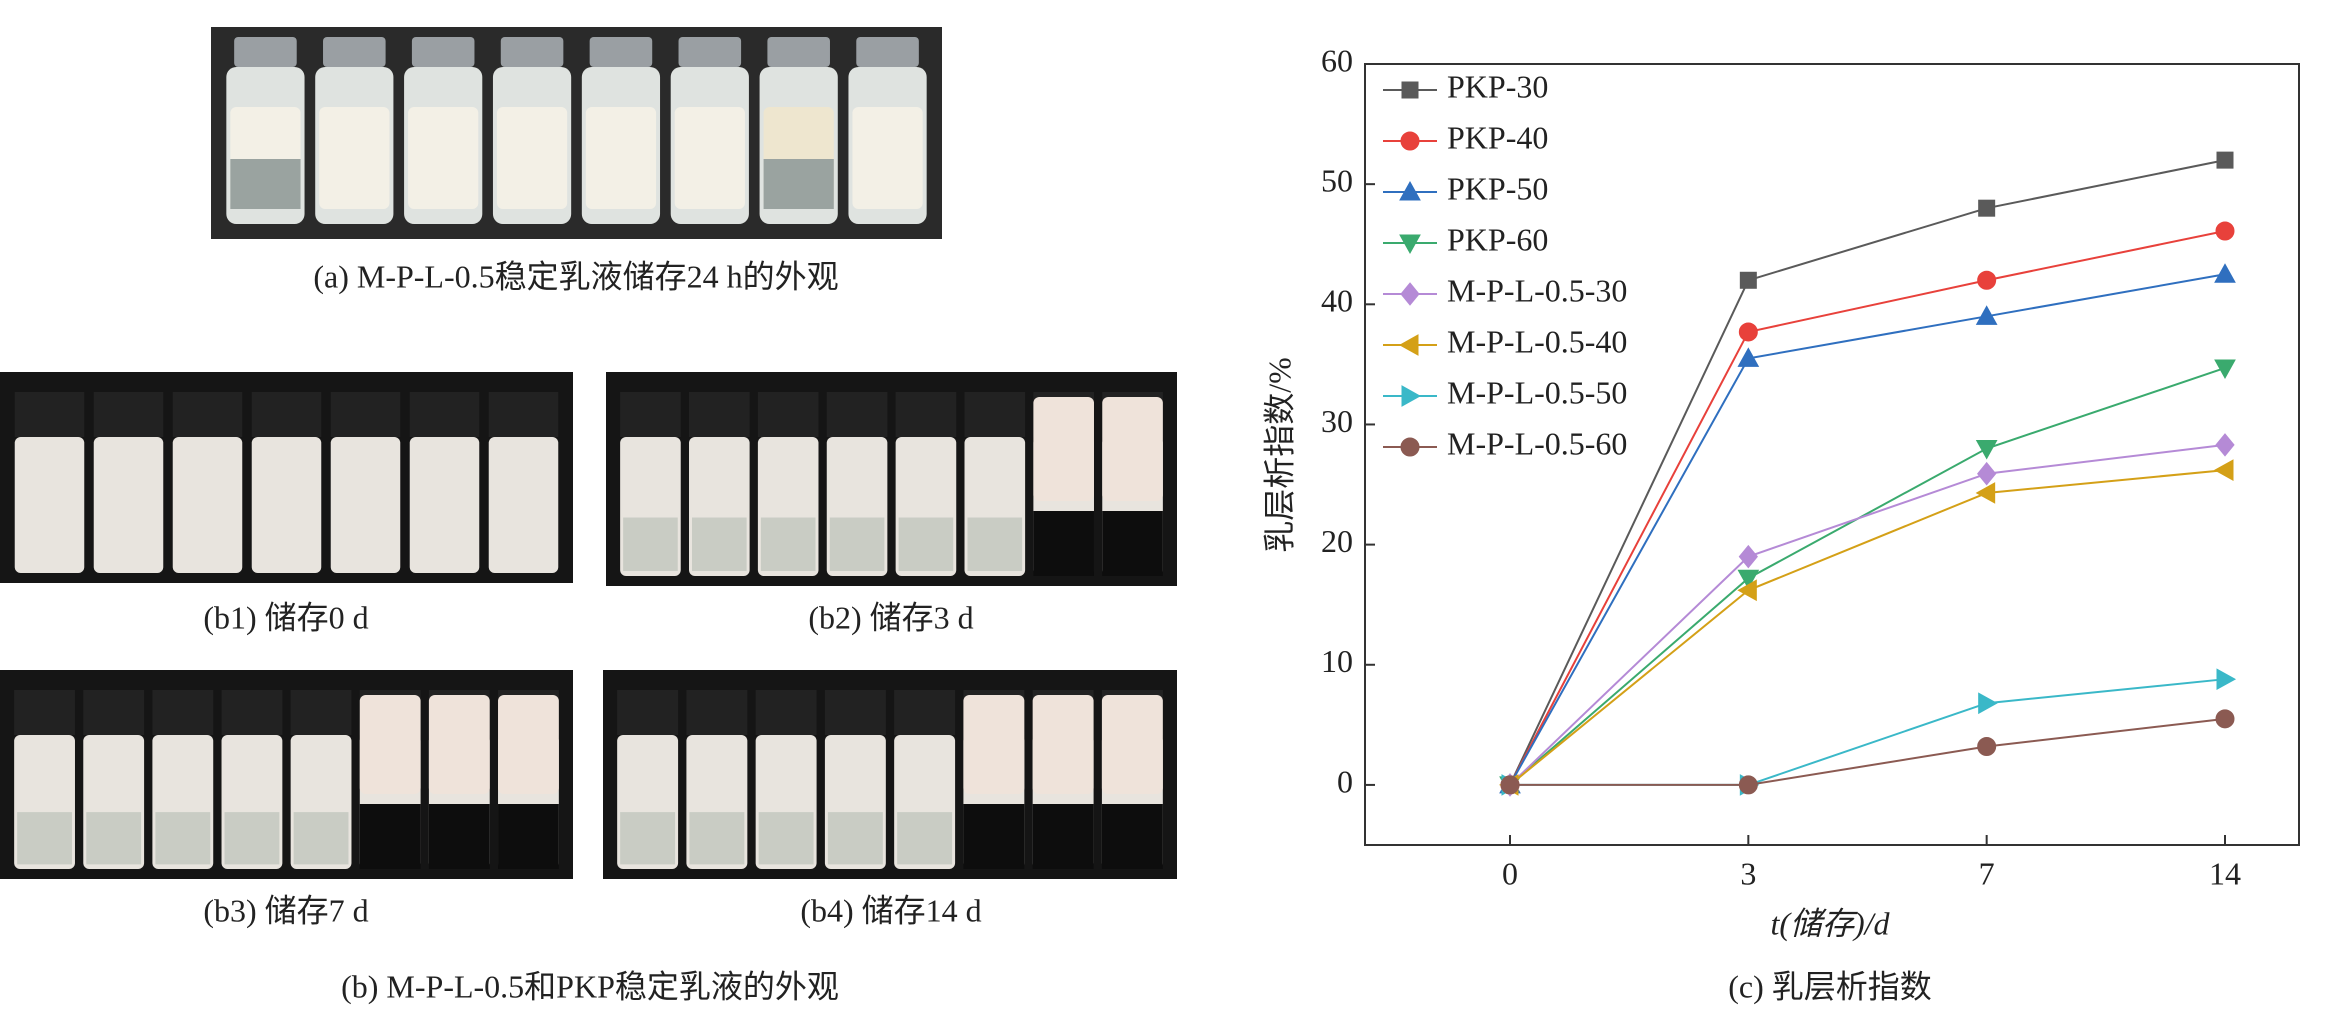  I want to click on y-tick-label: 50, so click(1337, 180).